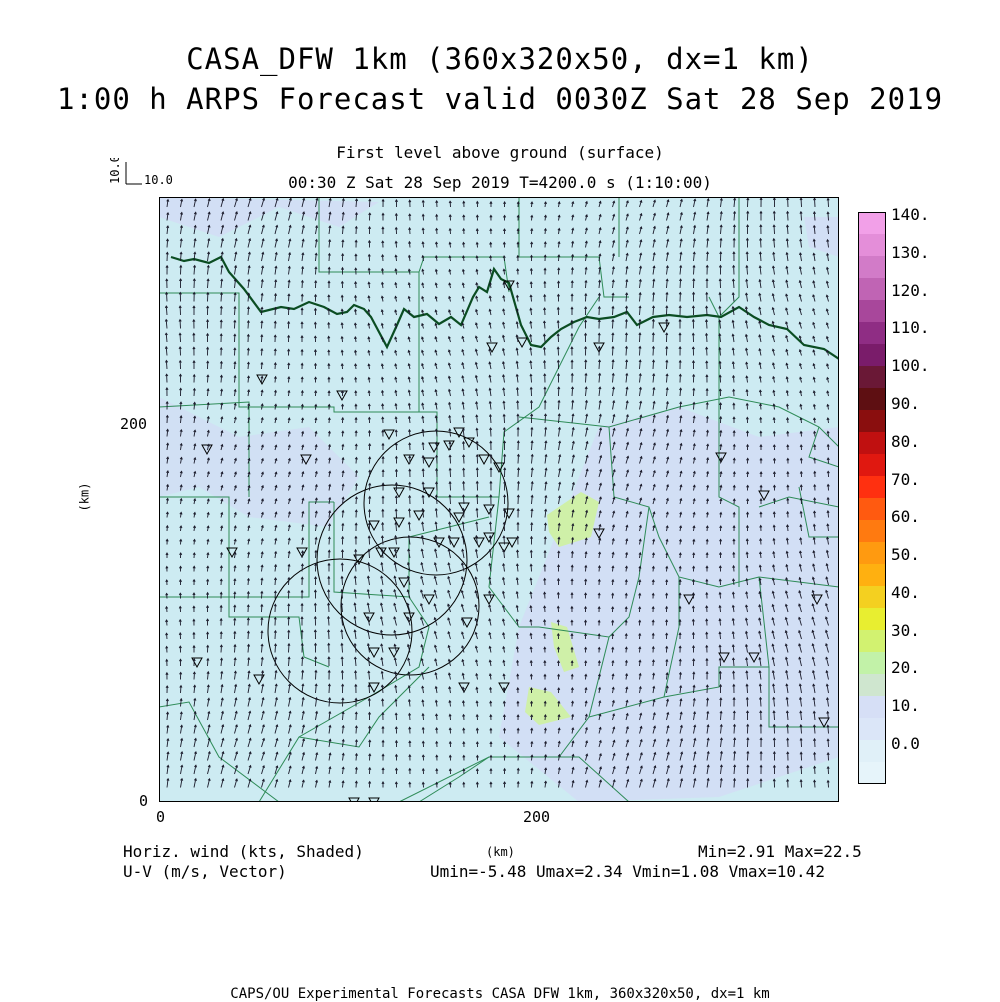 This screenshot has height=1002, width=1000. I want to click on colorbar-label: 10., so click(905, 705).